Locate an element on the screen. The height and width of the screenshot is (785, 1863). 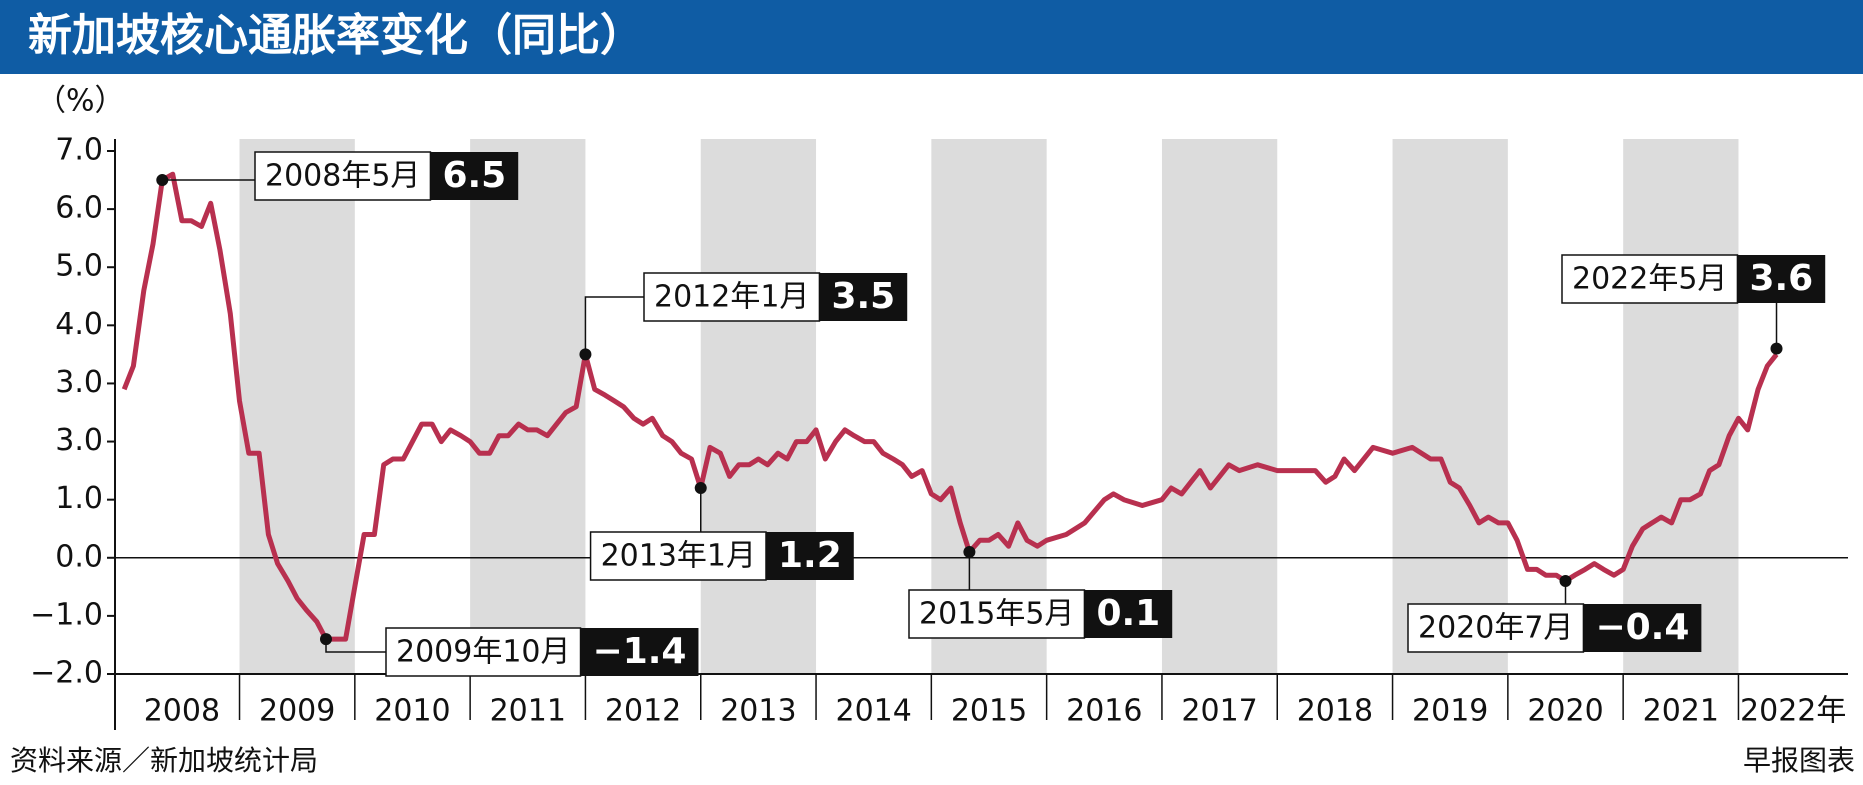
y-tick-label: 0.0 is located at coordinates (79, 556).